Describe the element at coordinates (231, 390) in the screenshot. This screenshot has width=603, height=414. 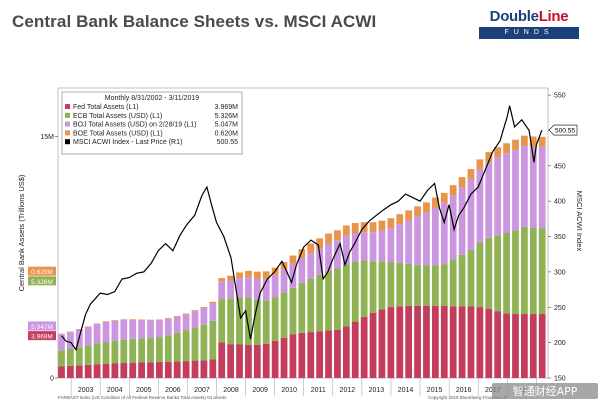
I see `x-tick-label: 2008` at that location.